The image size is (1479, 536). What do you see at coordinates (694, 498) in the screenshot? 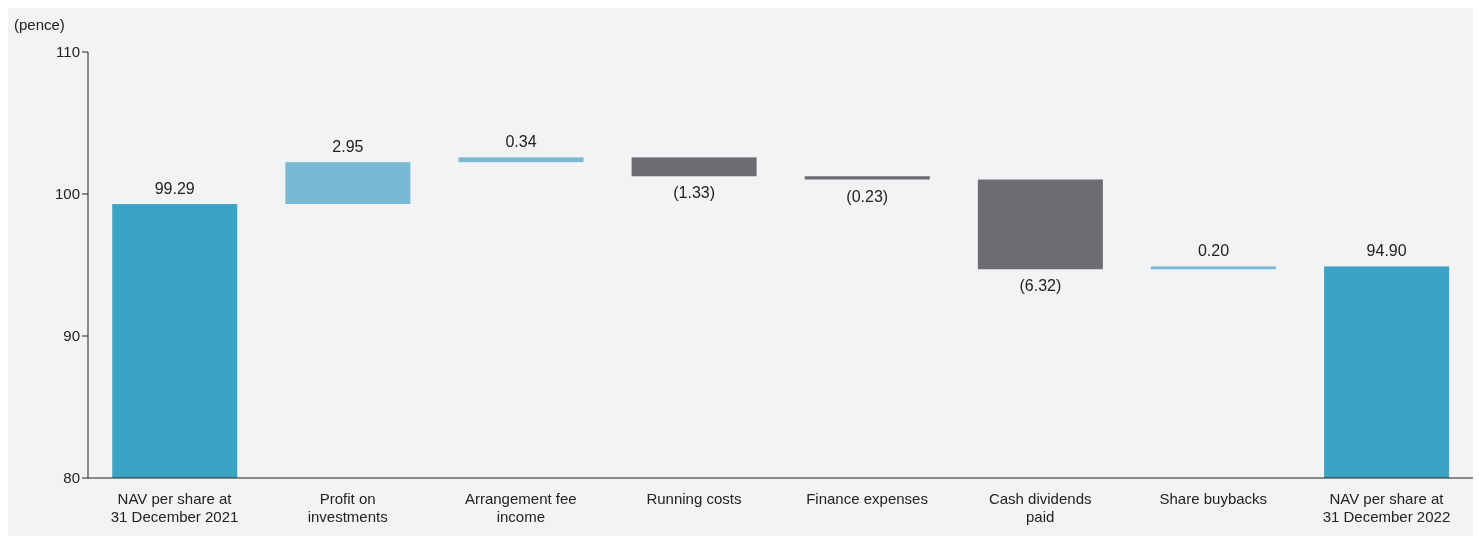
I see `x-tick-label: Running costs` at bounding box center [694, 498].